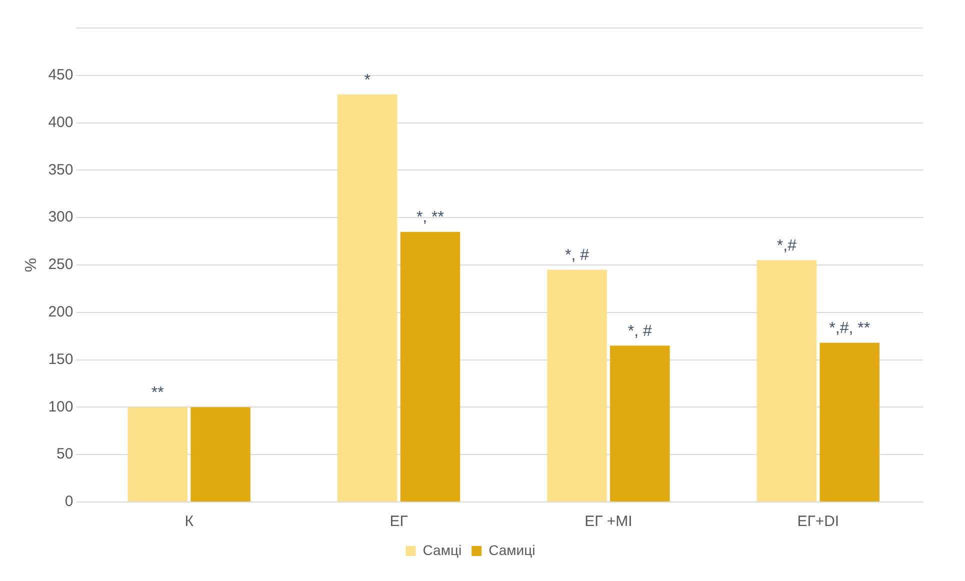 This screenshot has height=581, width=965. I want to click on y-tick-label: 450, so click(61, 75).